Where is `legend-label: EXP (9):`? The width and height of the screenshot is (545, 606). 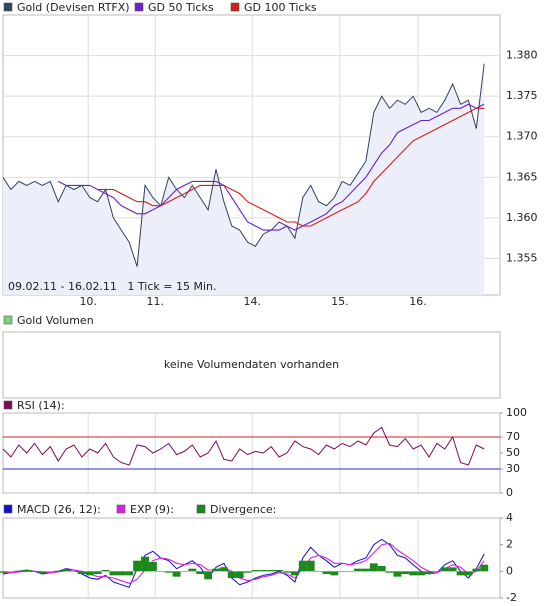 legend-label: EXP (9): is located at coordinates (152, 509).